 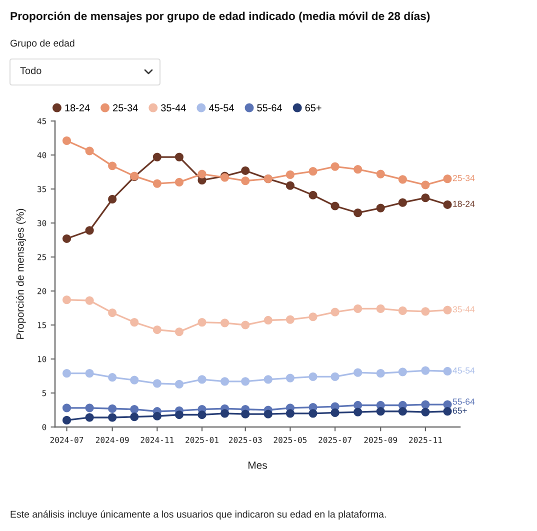 I want to click on x-tick-label: 2025-03, so click(x=245, y=439).